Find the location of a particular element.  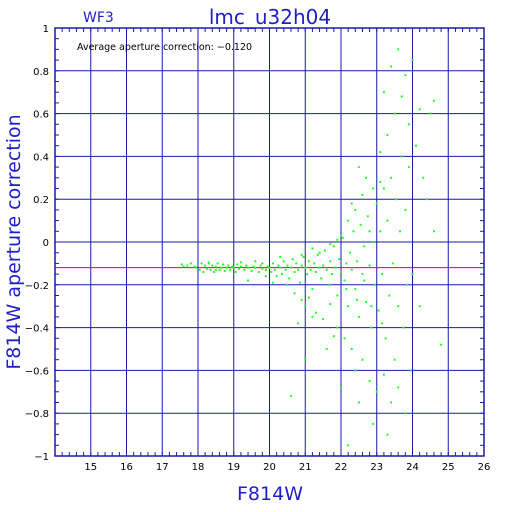

x-tick-label: 21 is located at coordinates (305, 467).